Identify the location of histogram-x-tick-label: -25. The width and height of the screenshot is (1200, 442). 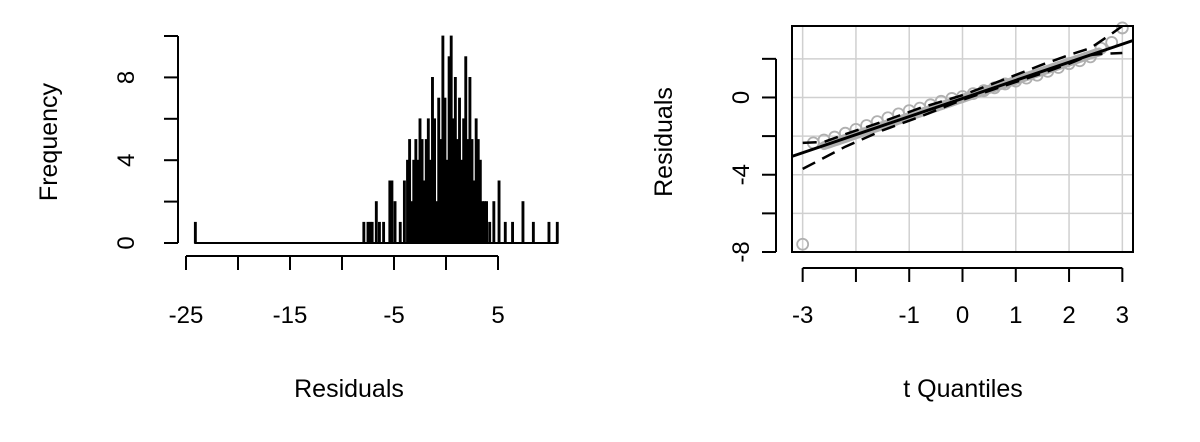
(186, 315).